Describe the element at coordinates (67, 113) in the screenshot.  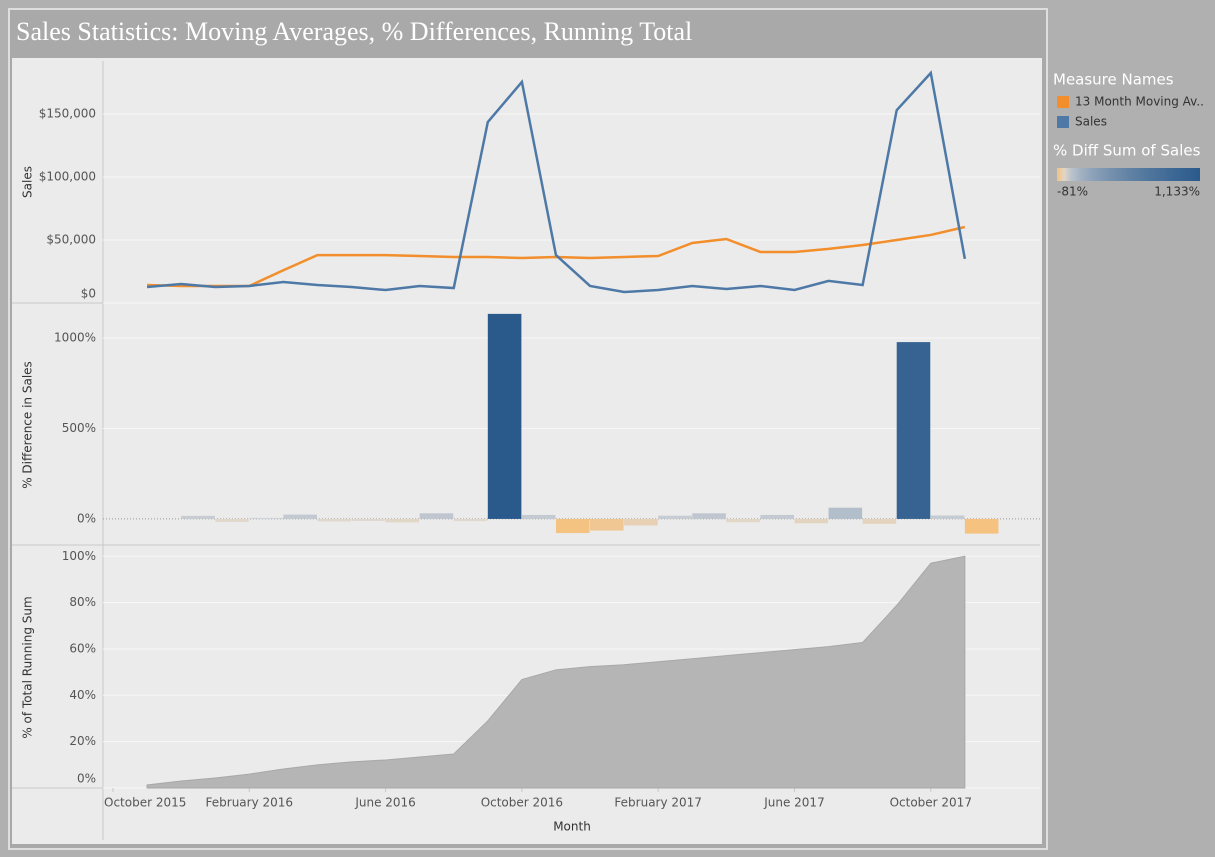
I see `y-tick-label: $150,000` at that location.